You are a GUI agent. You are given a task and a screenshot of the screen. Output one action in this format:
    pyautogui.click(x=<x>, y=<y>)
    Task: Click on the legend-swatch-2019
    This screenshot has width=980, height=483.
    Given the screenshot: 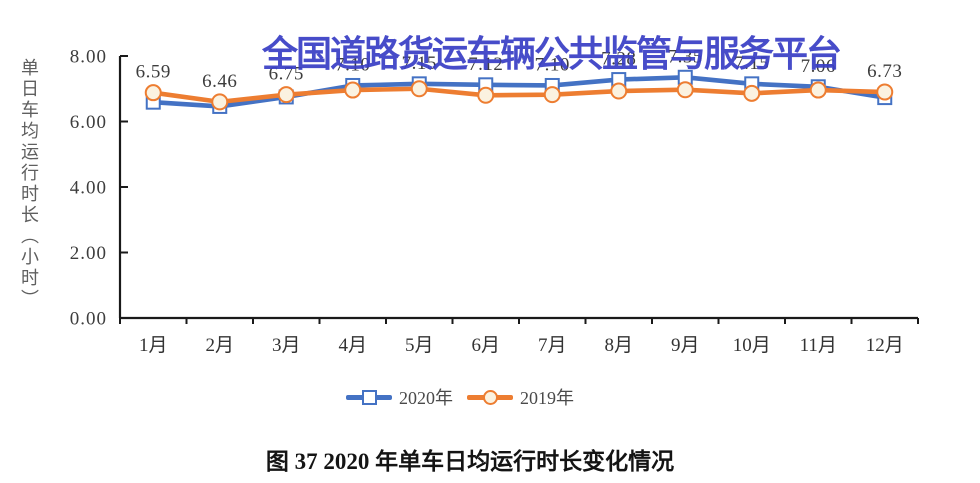 What is the action you would take?
    pyautogui.click(x=490, y=397)
    